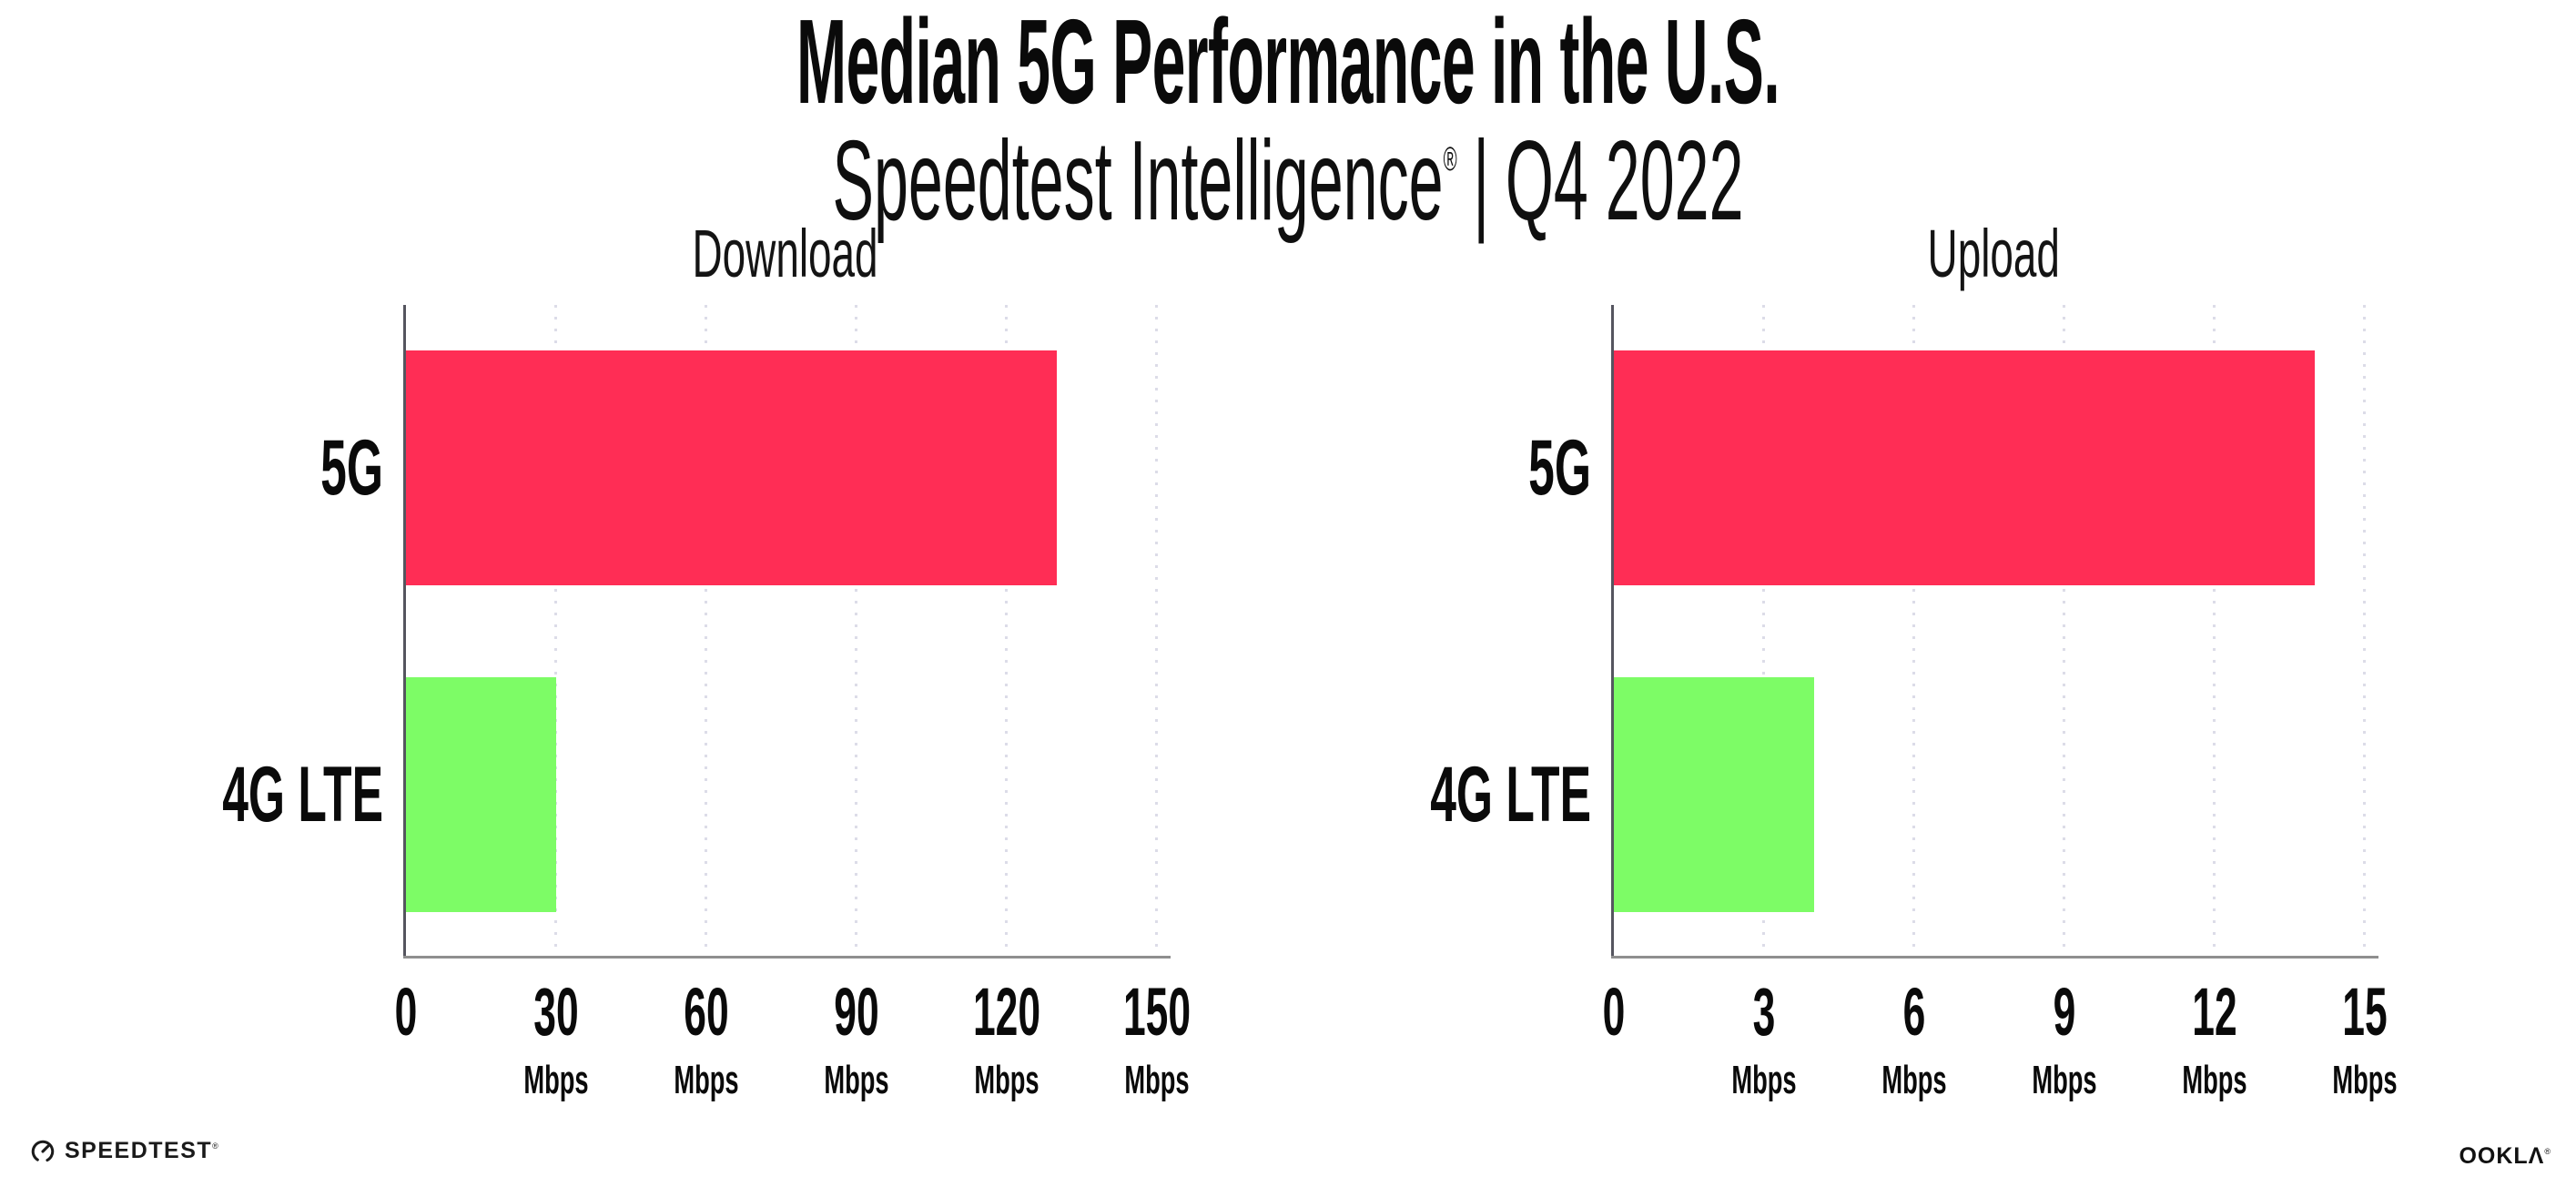 The height and width of the screenshot is (1197, 2576). I want to click on upload-x-tick-unit-12: Mbps, so click(2214, 1080).